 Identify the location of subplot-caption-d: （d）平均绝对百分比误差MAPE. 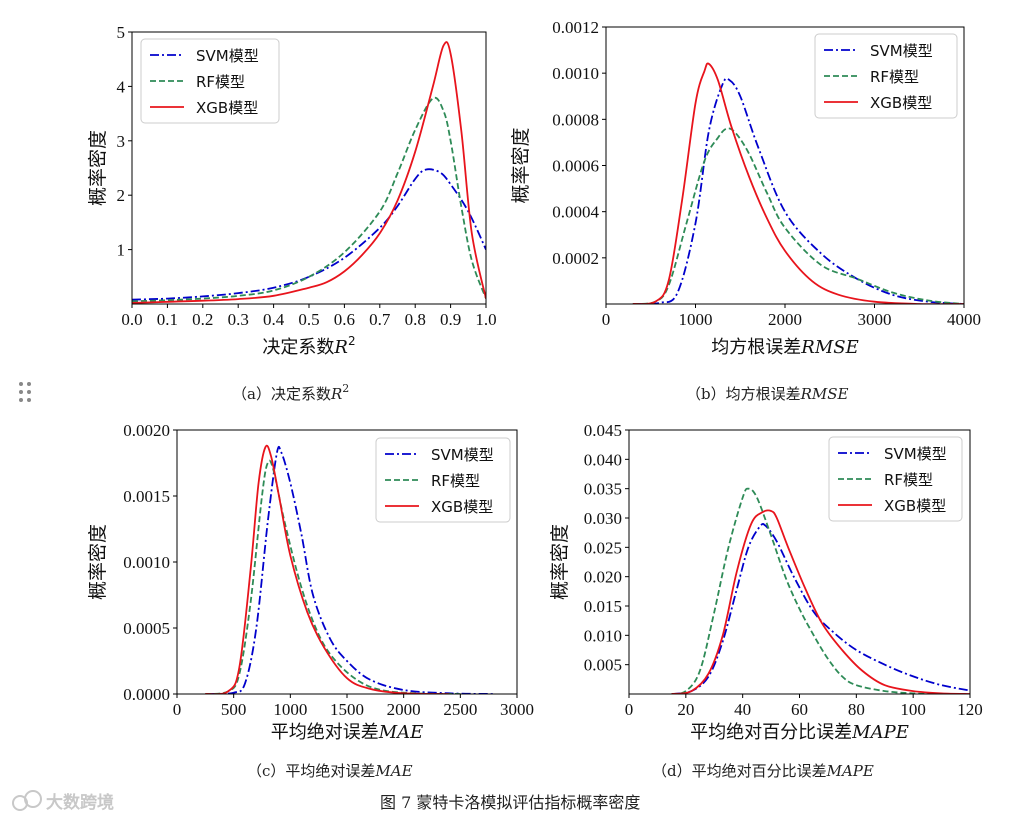
(763, 771).